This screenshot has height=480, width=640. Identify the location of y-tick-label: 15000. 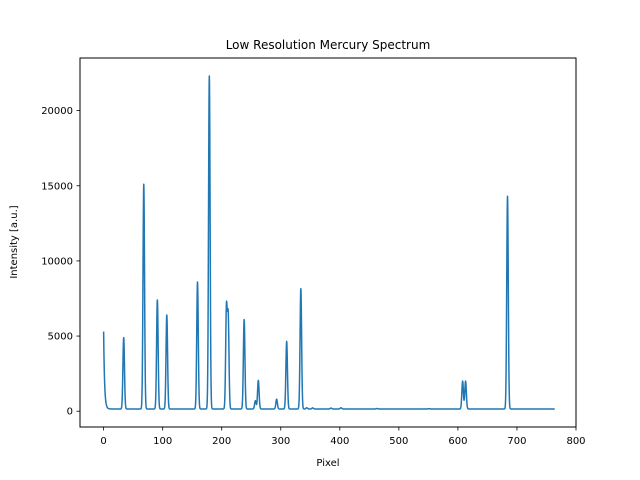
(57, 186).